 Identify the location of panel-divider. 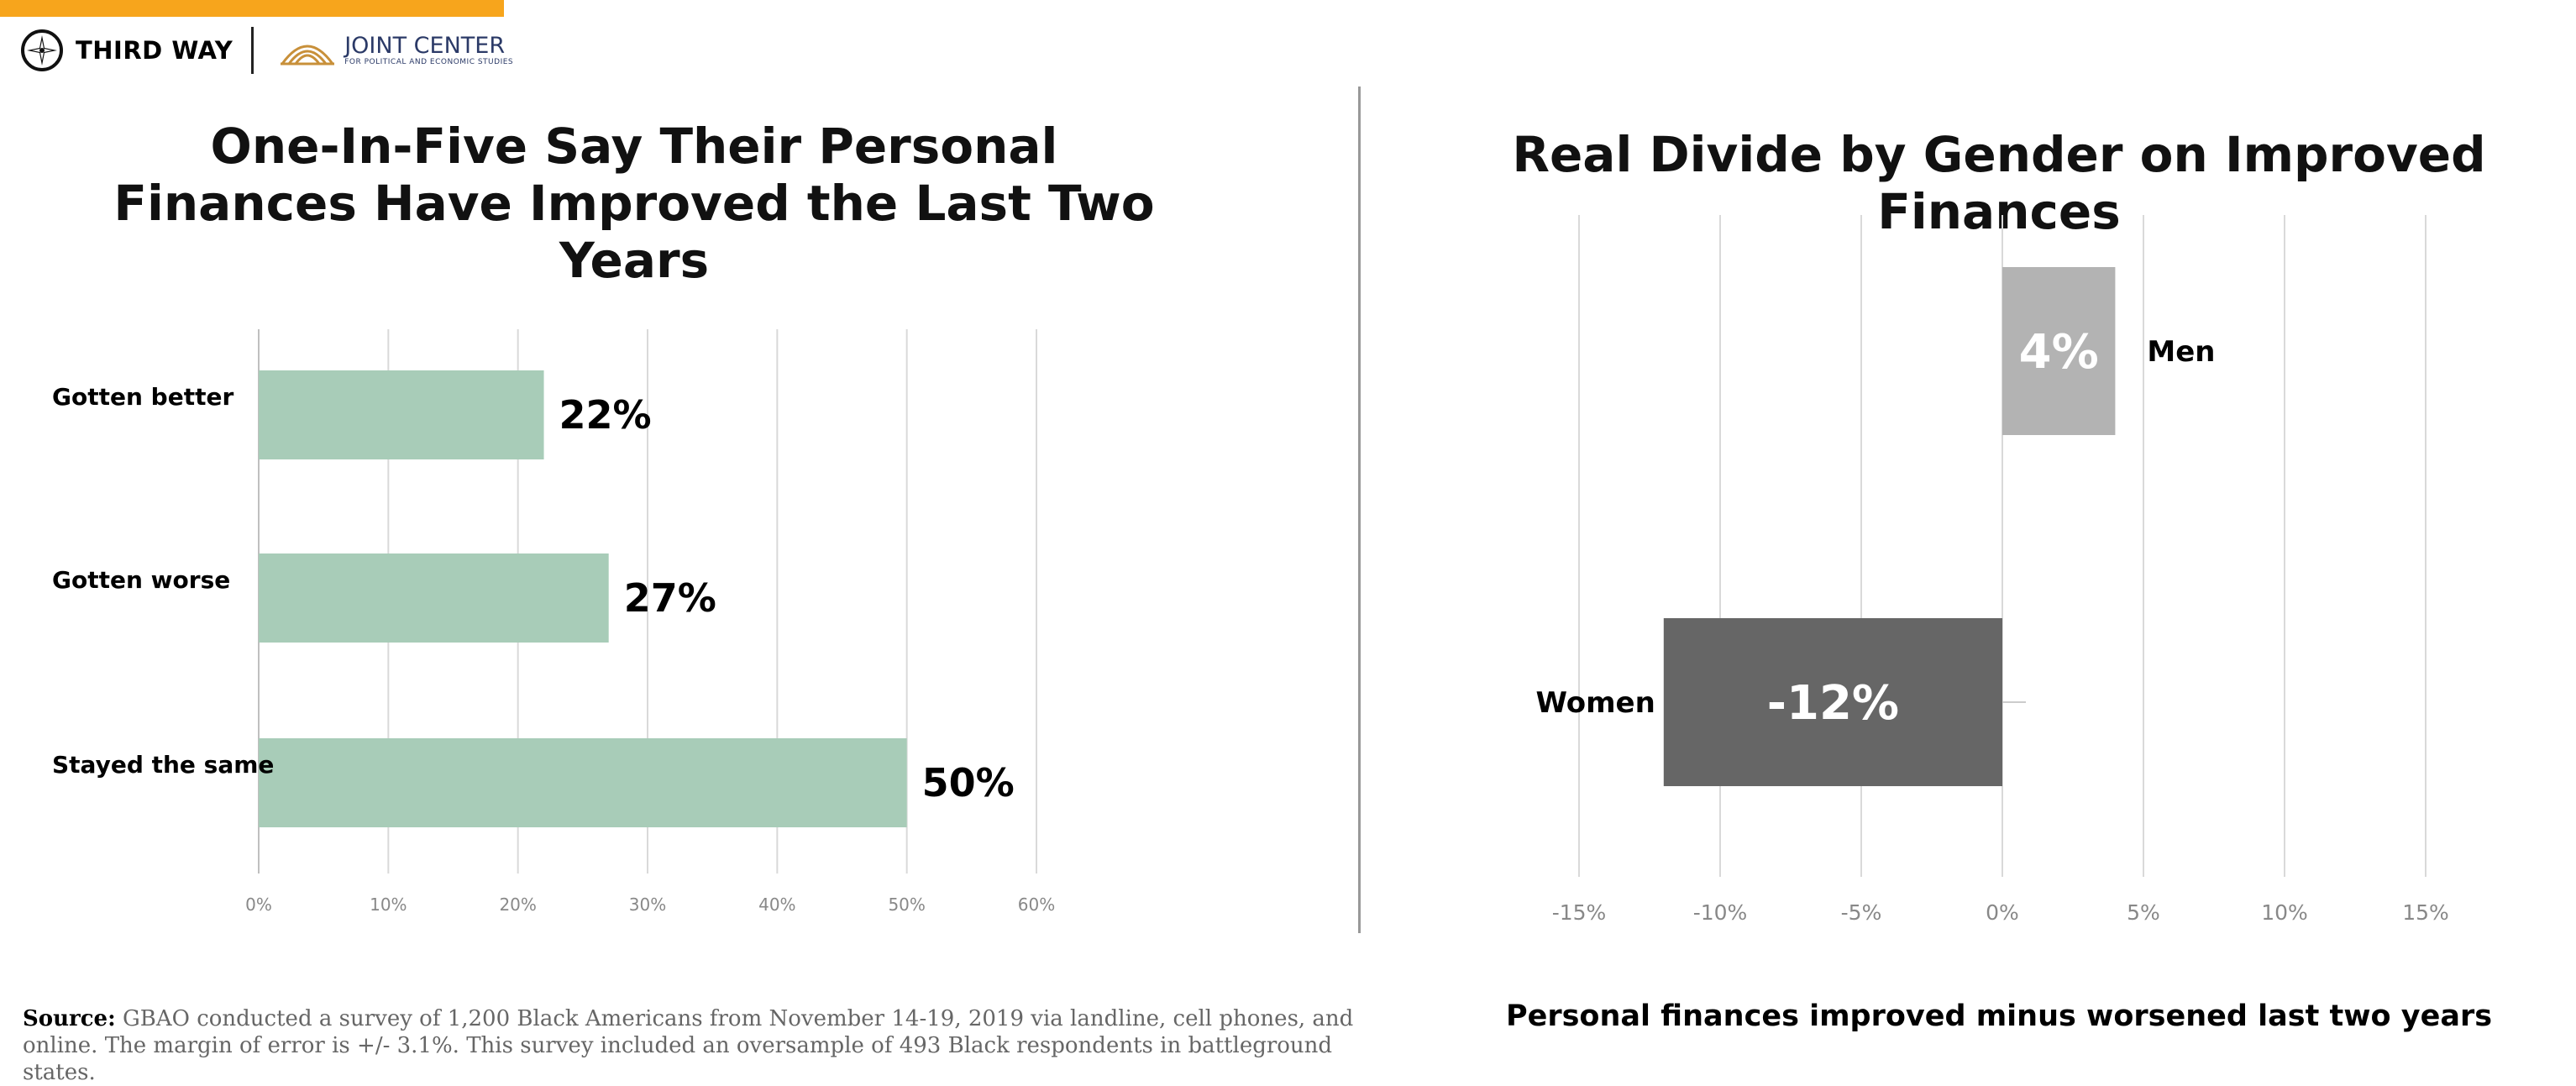
(1359, 510).